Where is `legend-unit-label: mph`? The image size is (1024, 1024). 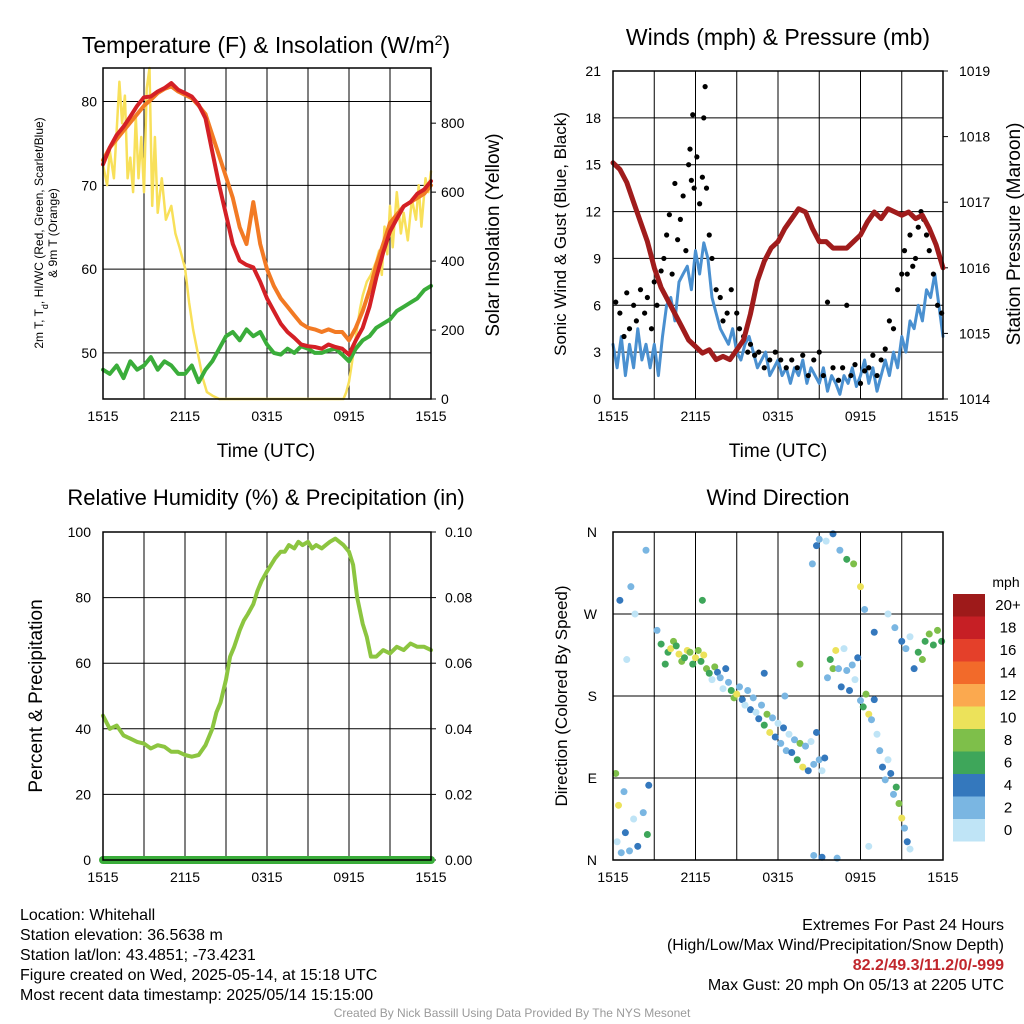 legend-unit-label: mph is located at coordinates (1005, 582).